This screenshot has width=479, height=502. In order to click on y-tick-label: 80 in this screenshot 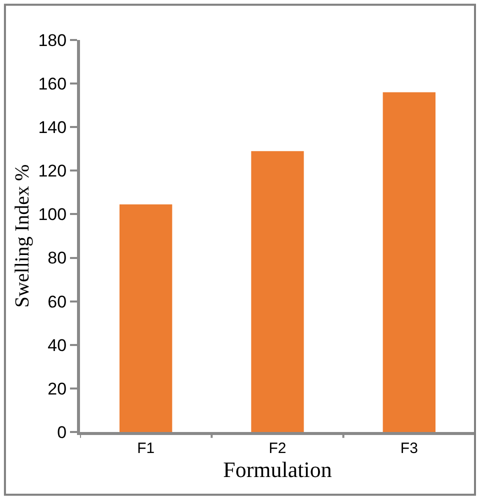, I will do `click(57, 258)`.